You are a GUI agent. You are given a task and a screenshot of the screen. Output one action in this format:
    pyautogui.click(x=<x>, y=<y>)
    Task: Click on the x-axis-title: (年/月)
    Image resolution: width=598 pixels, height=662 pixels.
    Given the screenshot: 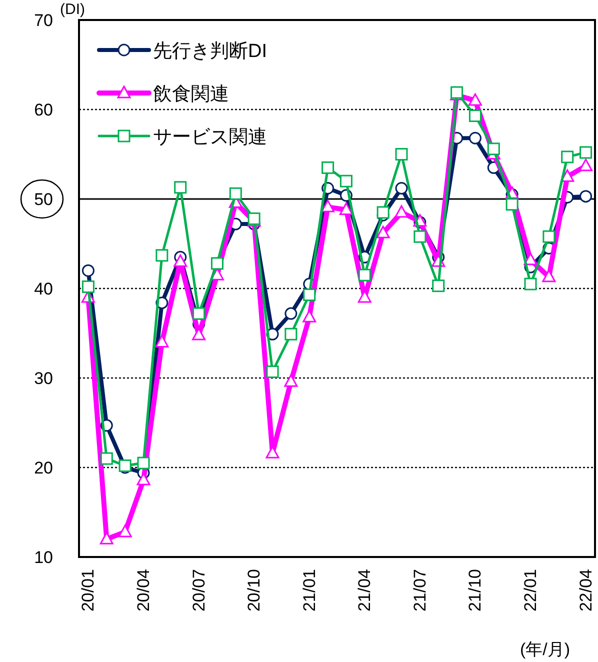 What is the action you would take?
    pyautogui.click(x=545, y=649)
    